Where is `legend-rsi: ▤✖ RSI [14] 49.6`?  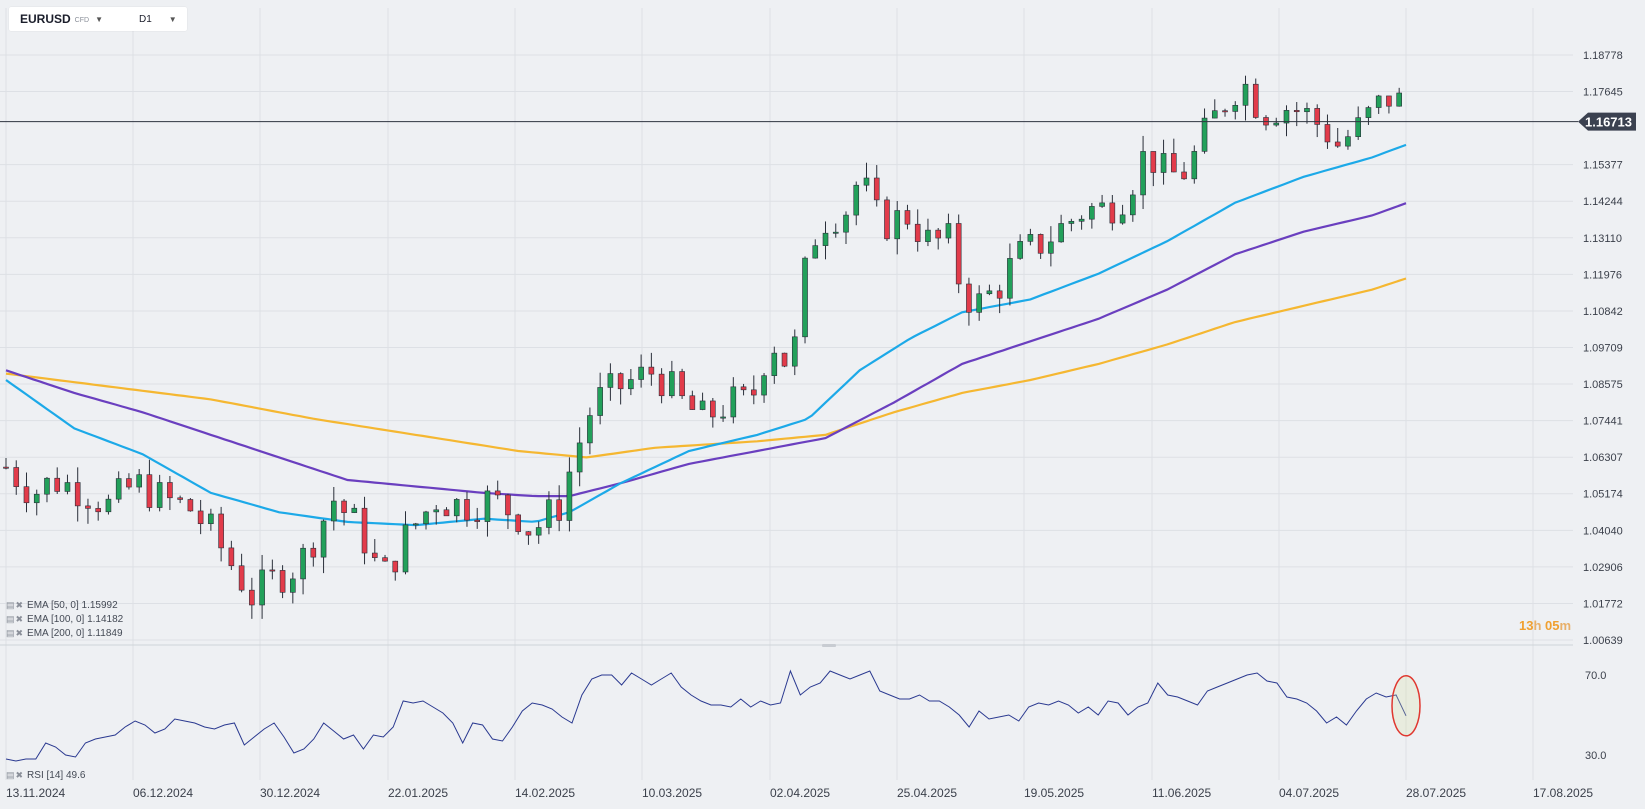 legend-rsi: ▤✖ RSI [14] 49.6 is located at coordinates (45, 775).